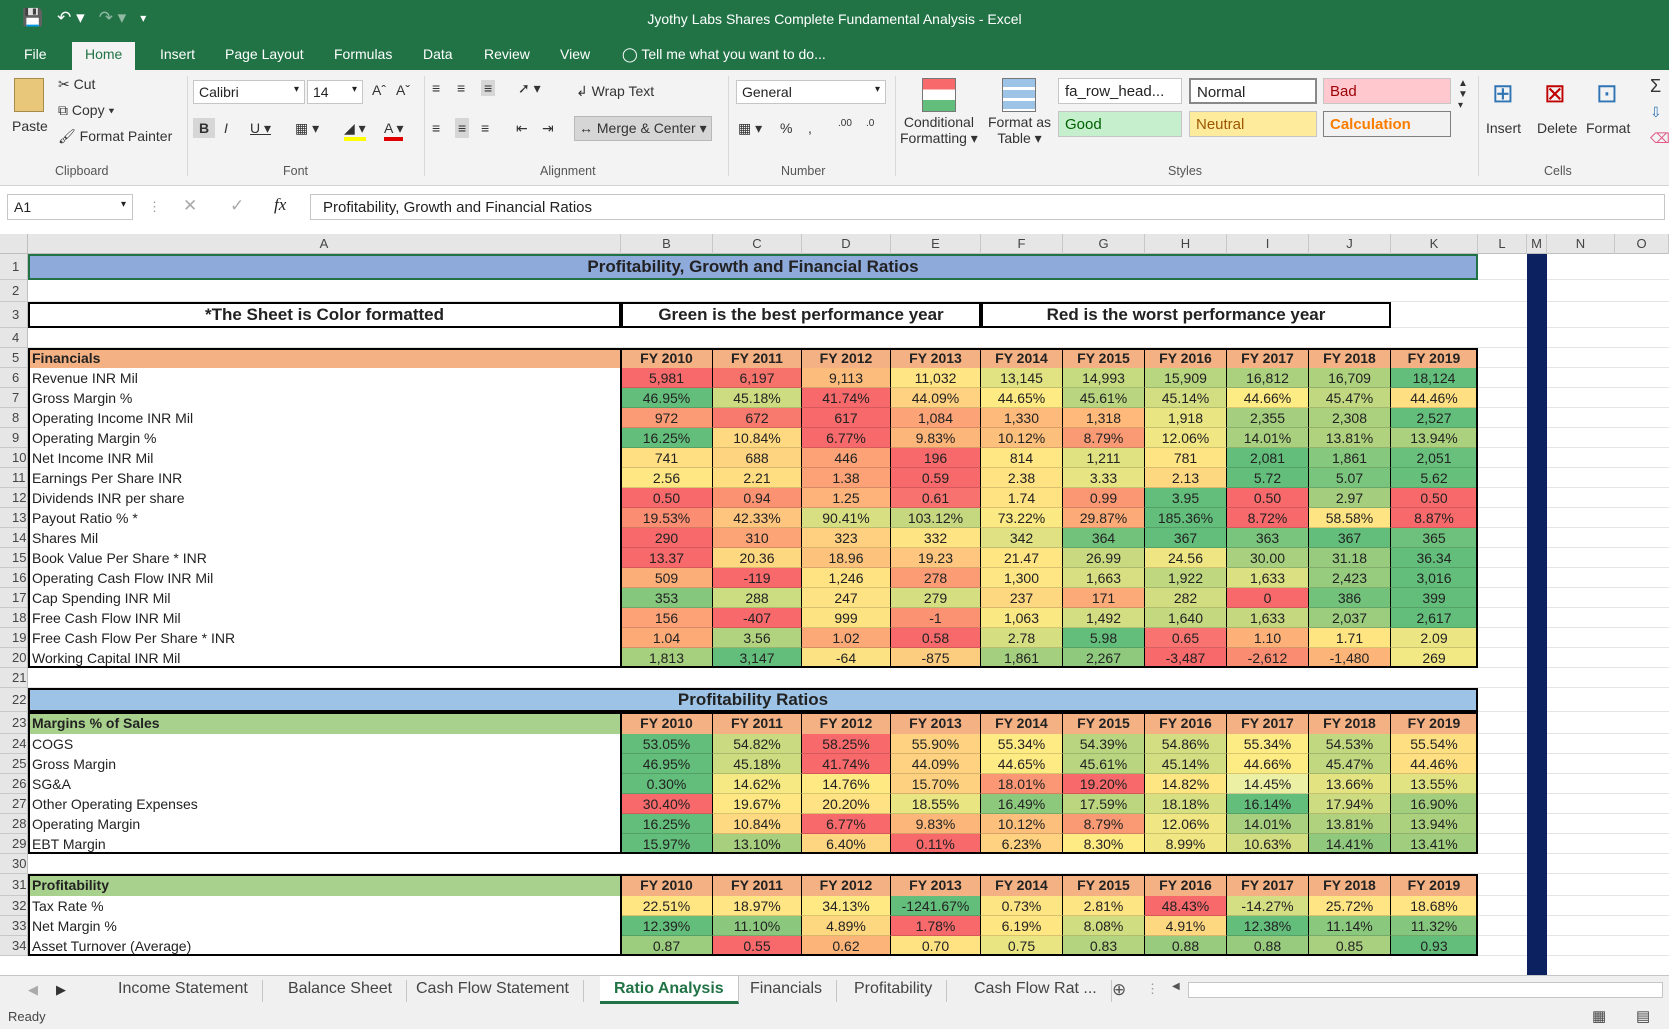 The width and height of the screenshot is (1669, 1029). I want to click on row-header: 12, so click(14, 498).